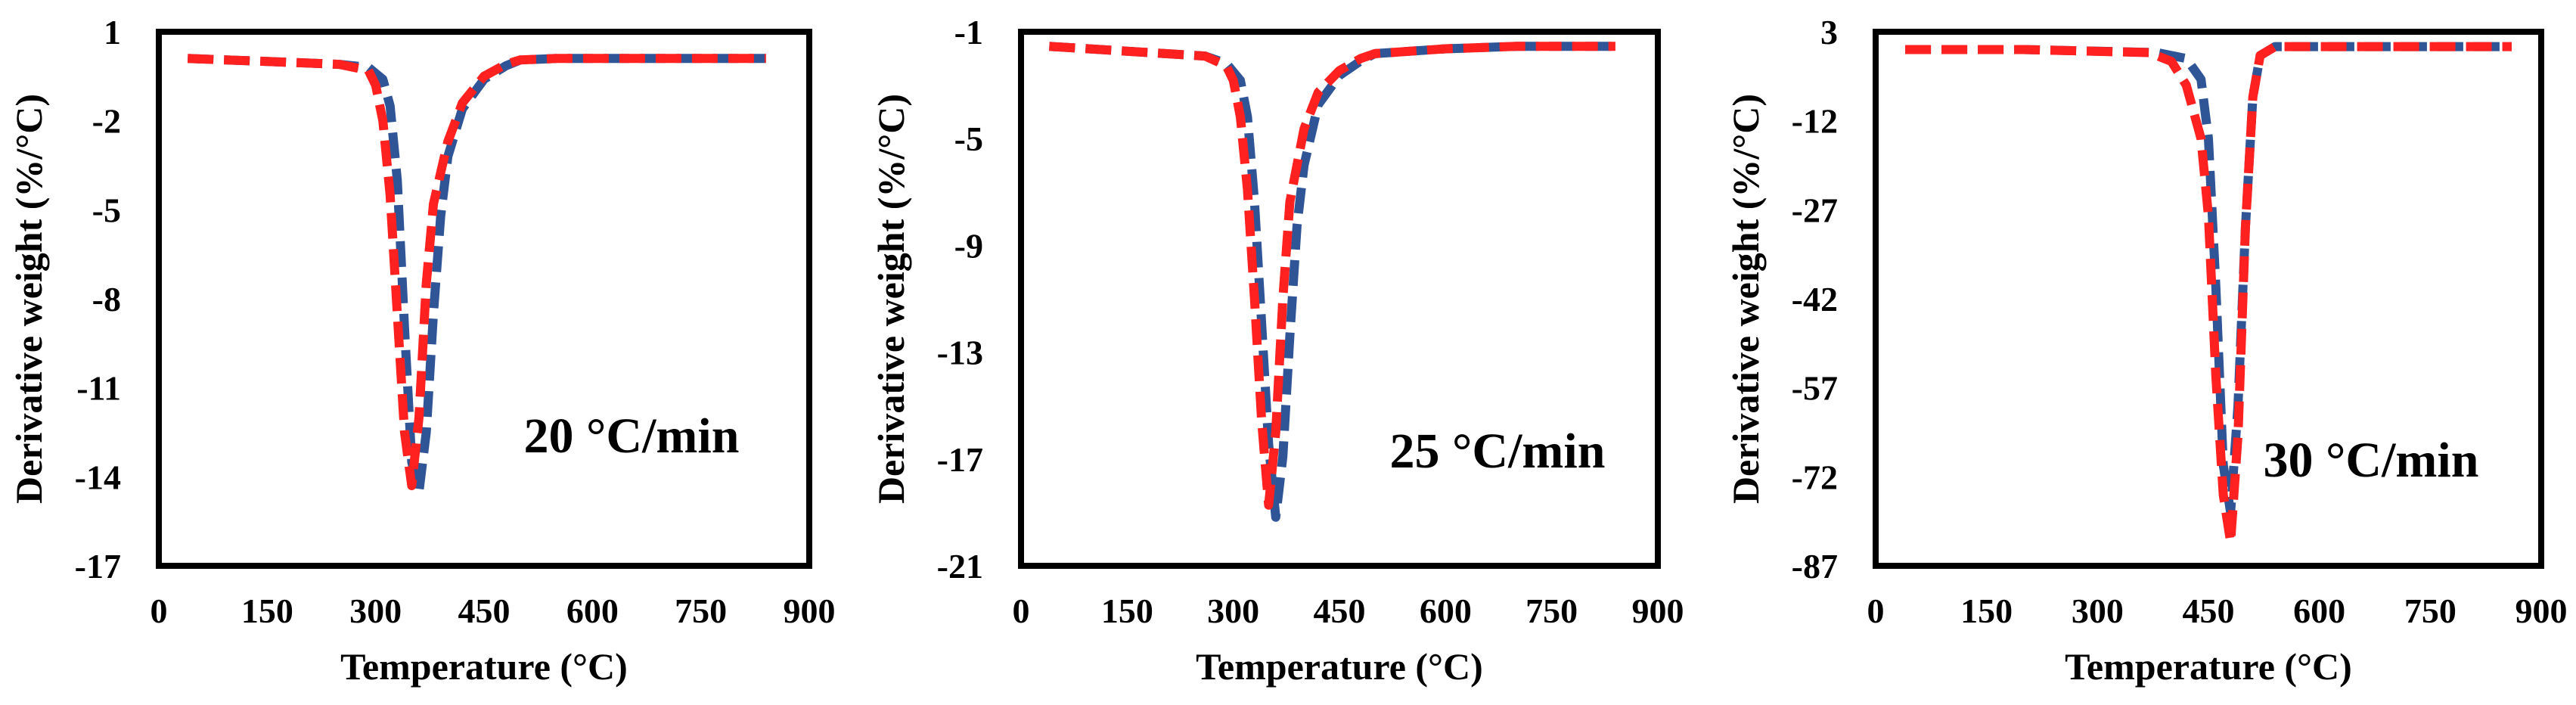 This screenshot has height=705, width=2576. What do you see at coordinates (106, 299) in the screenshot?
I see `y-tick-label: -8` at bounding box center [106, 299].